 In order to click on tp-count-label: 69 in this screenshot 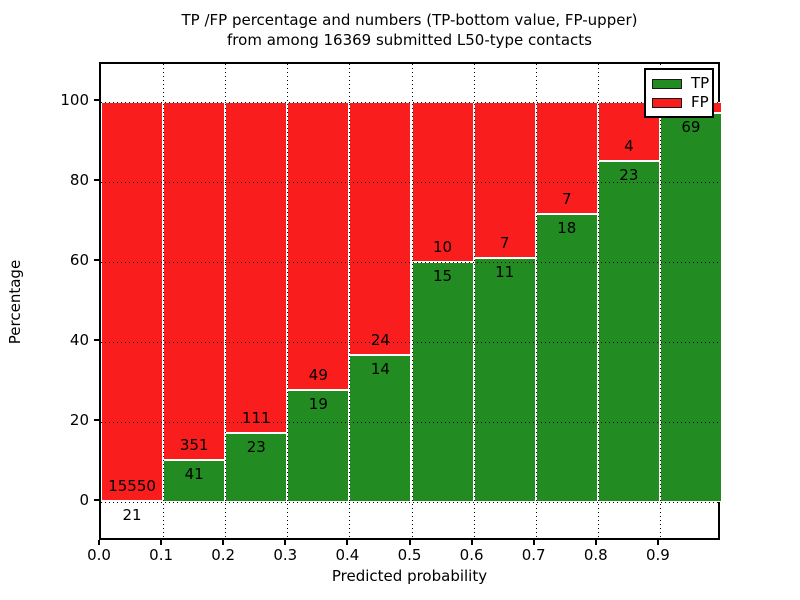, I will do `click(691, 127)`.